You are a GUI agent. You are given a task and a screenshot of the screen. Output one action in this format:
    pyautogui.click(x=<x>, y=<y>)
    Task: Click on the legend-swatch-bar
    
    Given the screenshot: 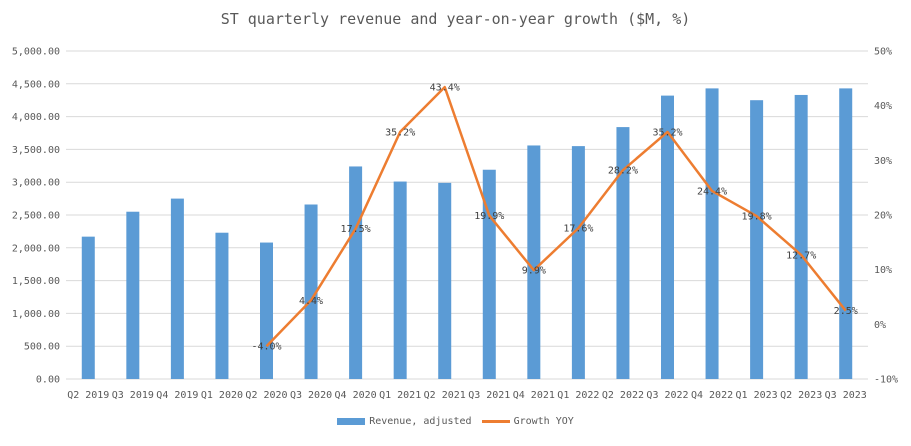 What is the action you would take?
    pyautogui.click(x=351, y=421)
    